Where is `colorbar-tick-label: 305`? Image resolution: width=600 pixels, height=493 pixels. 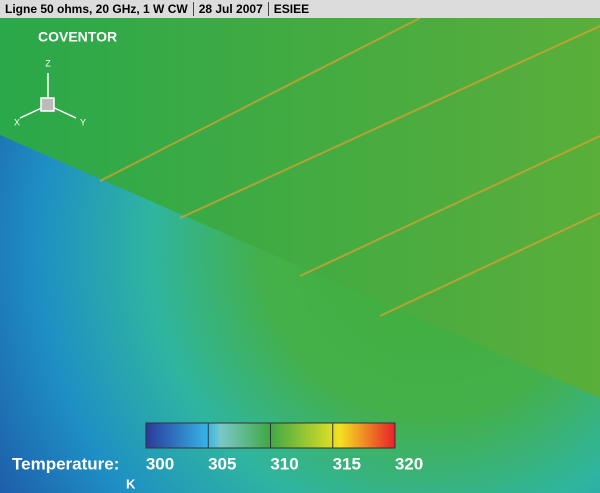
colorbar-tick-label: 305 is located at coordinates (222, 463).